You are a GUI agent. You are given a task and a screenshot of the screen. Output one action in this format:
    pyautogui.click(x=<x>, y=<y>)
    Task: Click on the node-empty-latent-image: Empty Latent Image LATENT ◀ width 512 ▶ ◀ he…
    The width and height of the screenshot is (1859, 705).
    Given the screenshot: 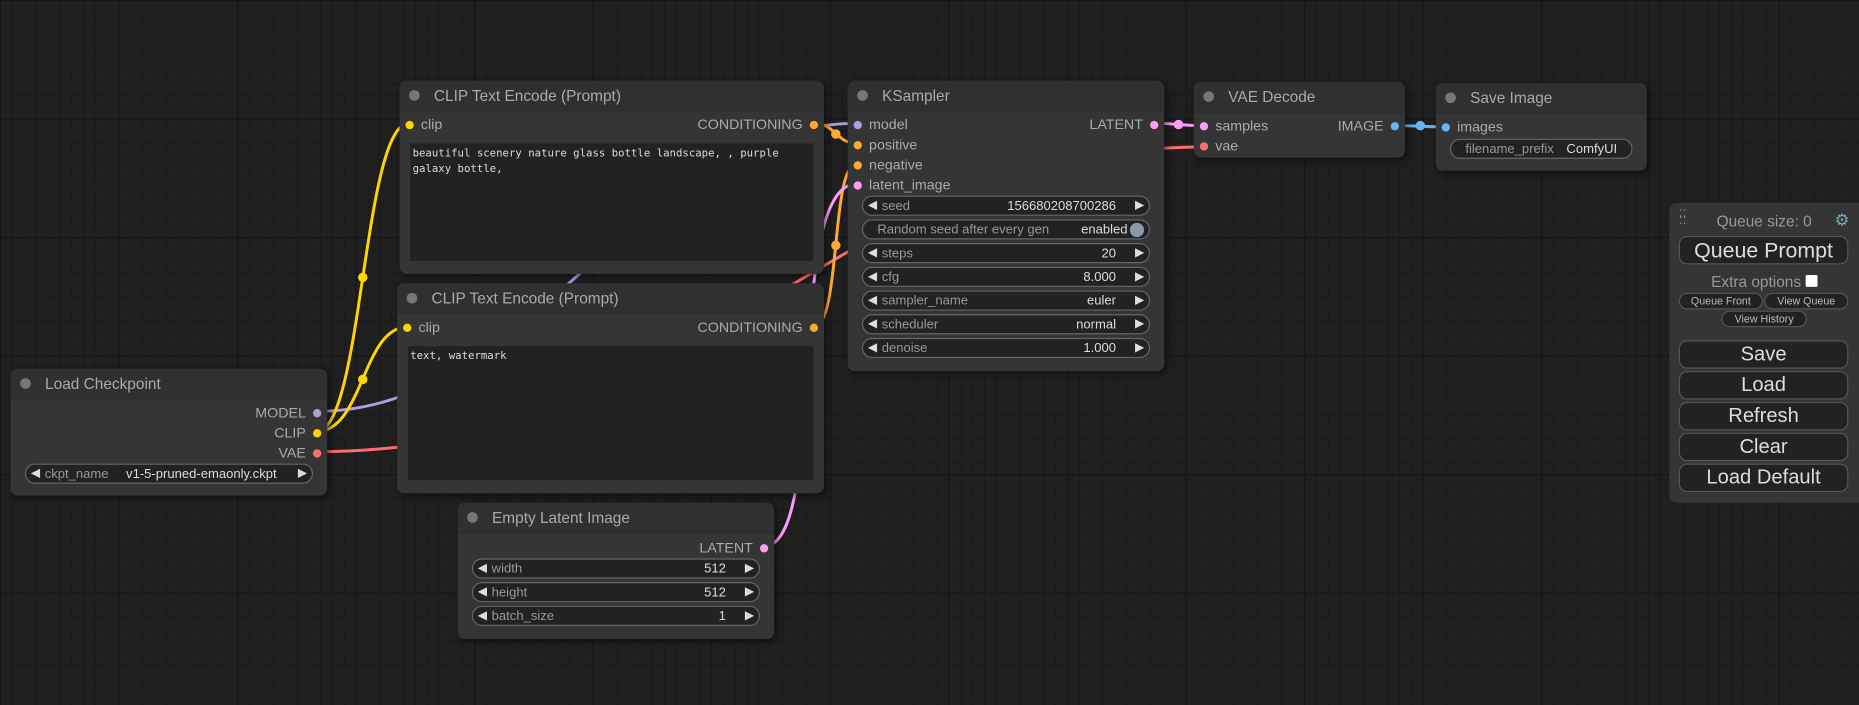 What is the action you would take?
    pyautogui.click(x=616, y=571)
    